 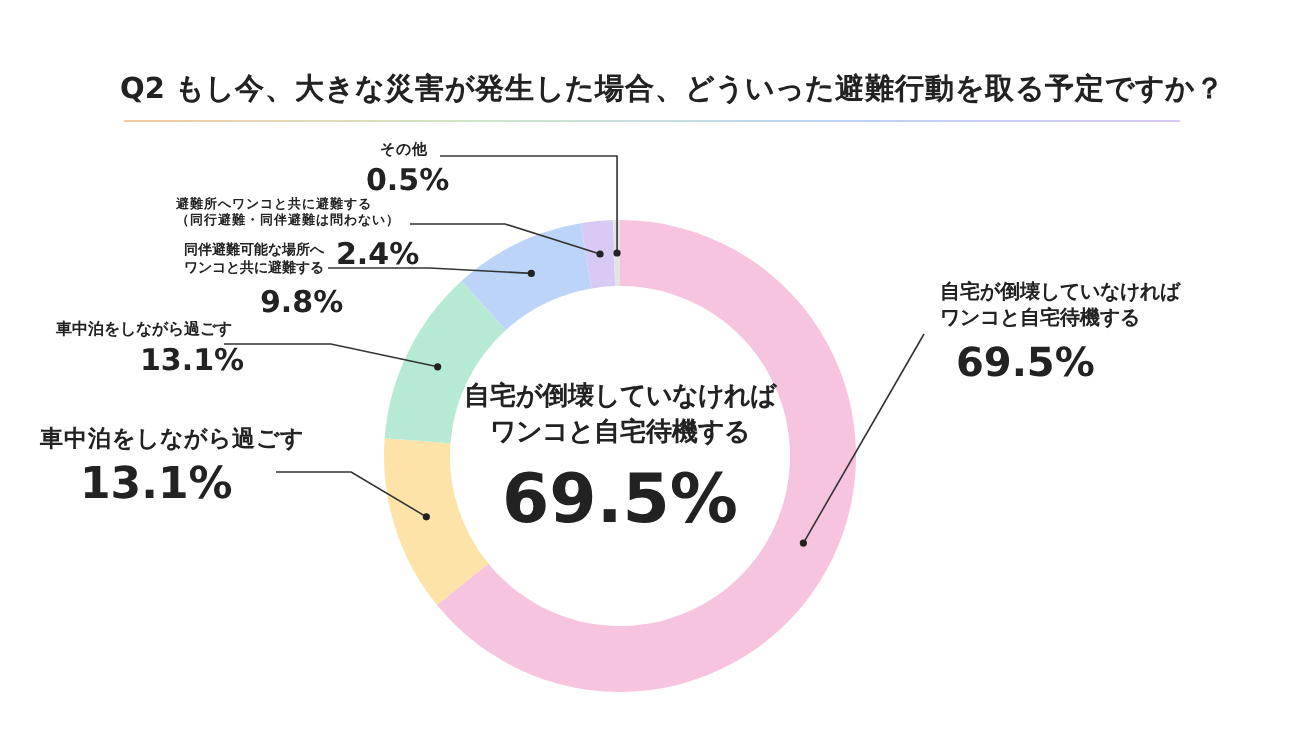 I want to click on text: 自宅が倒壊していなければワンコと自宅待機する, so click(x=620, y=416).